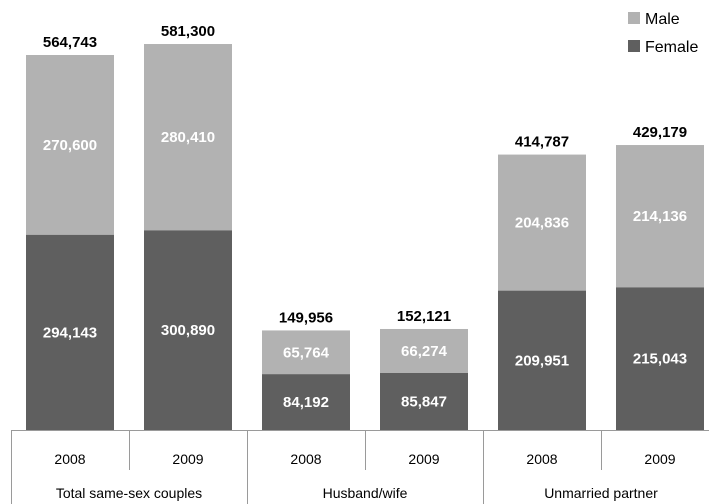  What do you see at coordinates (542, 142) in the screenshot?
I see `label-total-4: 414,787` at bounding box center [542, 142].